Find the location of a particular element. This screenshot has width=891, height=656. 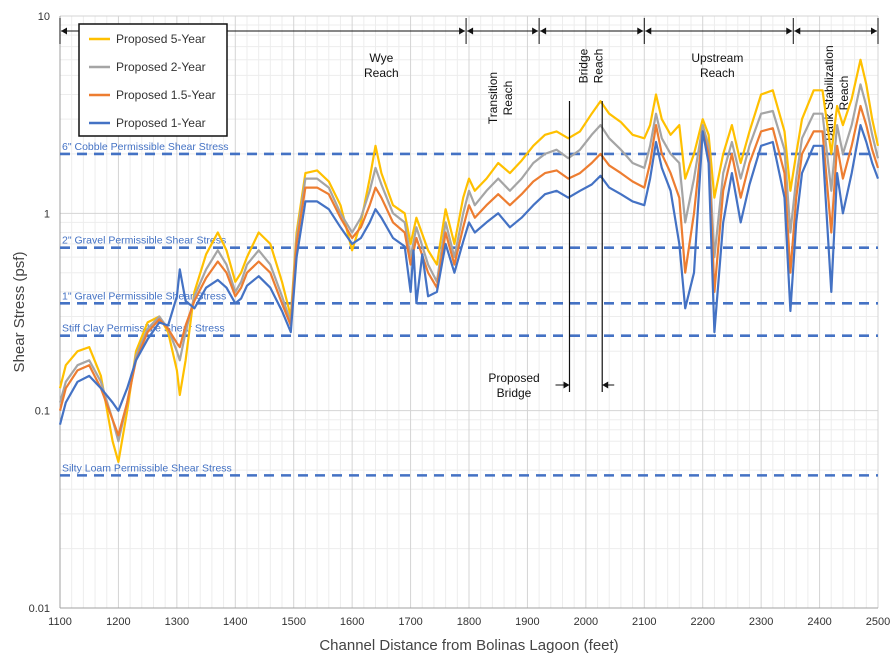

y-tick-label: 0.01 is located at coordinates (39, 609).